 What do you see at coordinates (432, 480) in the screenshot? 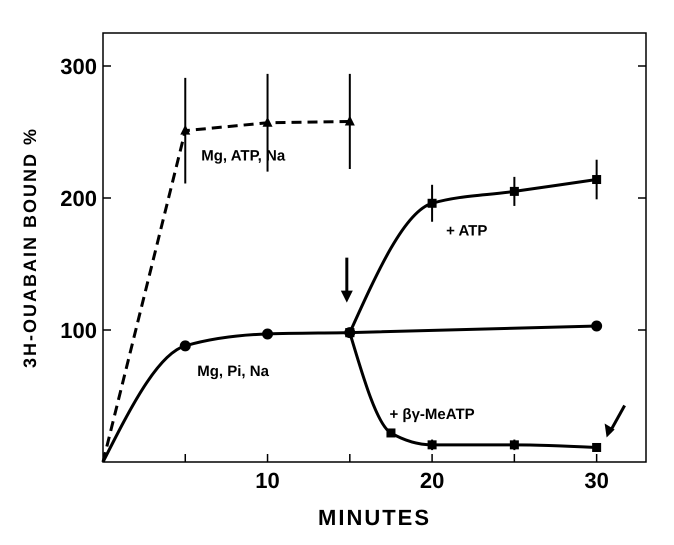
I see `x-tick-label: 20` at bounding box center [432, 480].